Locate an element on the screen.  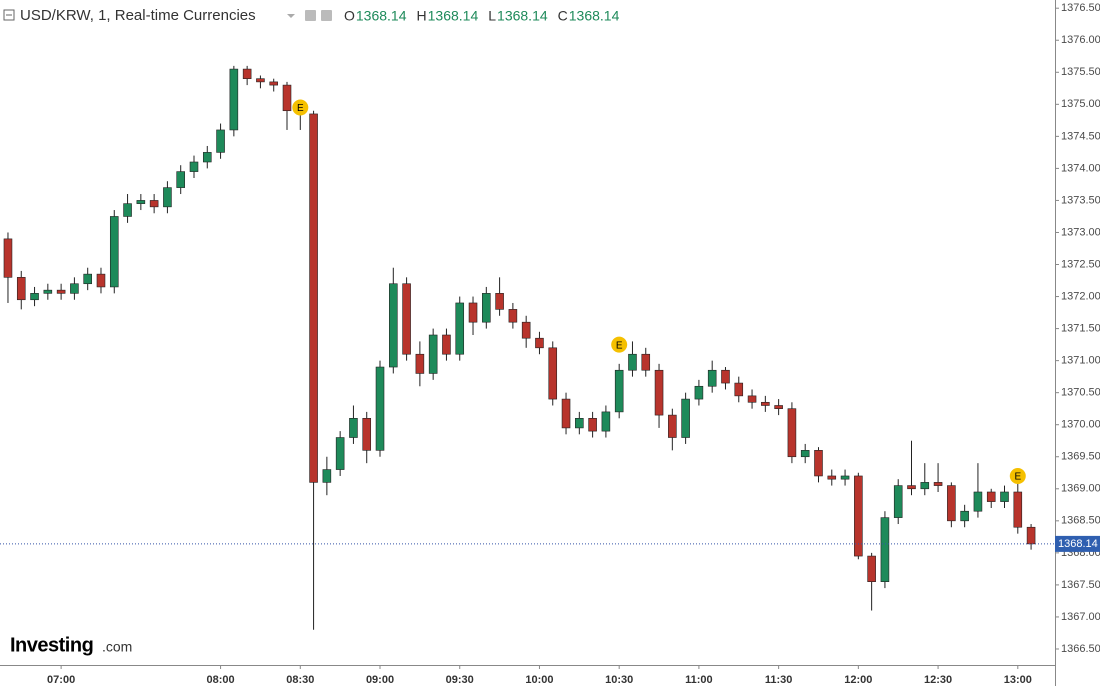
x-tick-label: 13:00 is located at coordinates (1018, 680).